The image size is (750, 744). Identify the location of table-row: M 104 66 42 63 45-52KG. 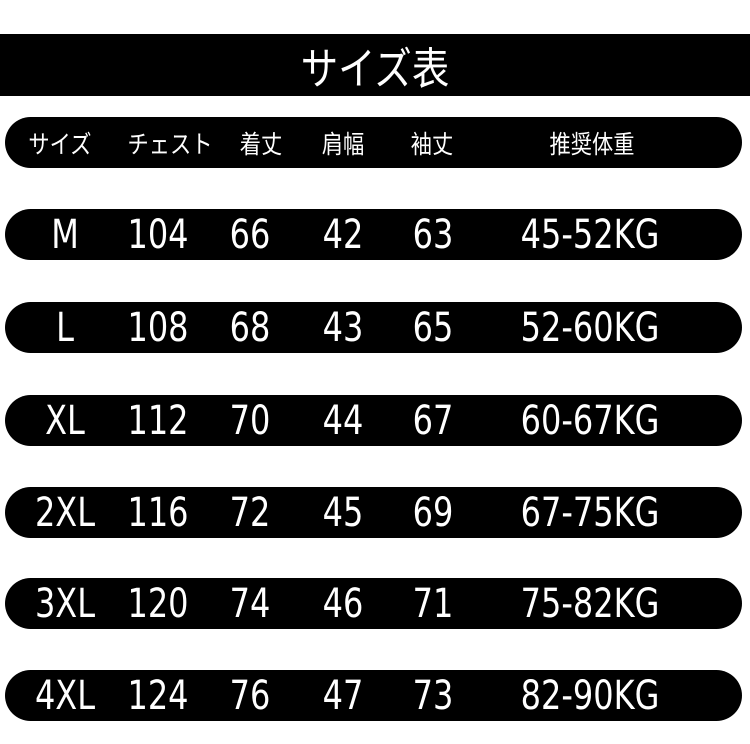
(373, 234).